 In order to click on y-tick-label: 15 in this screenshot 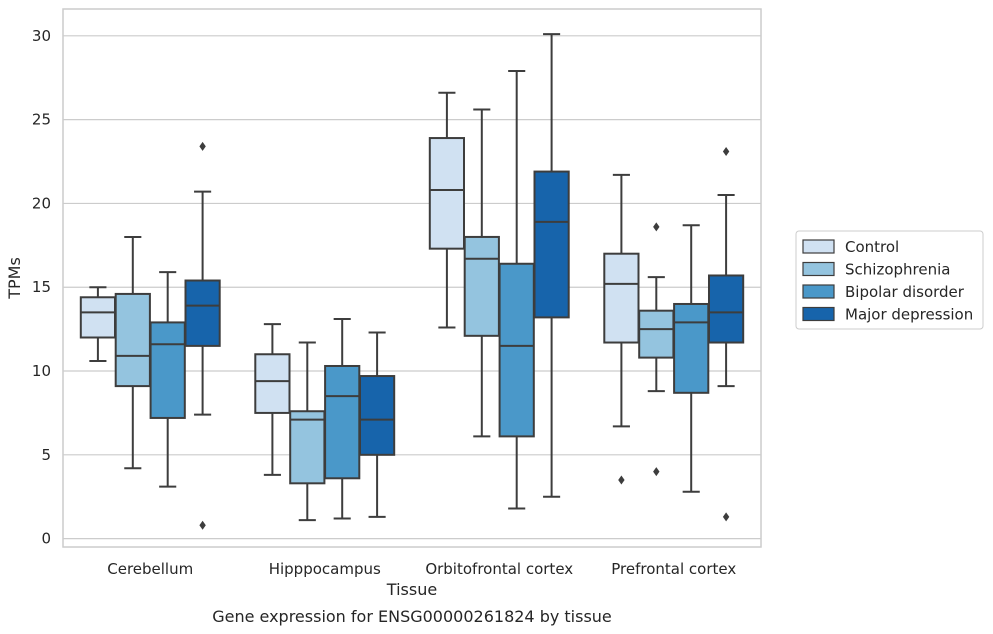, I will do `click(41, 287)`.